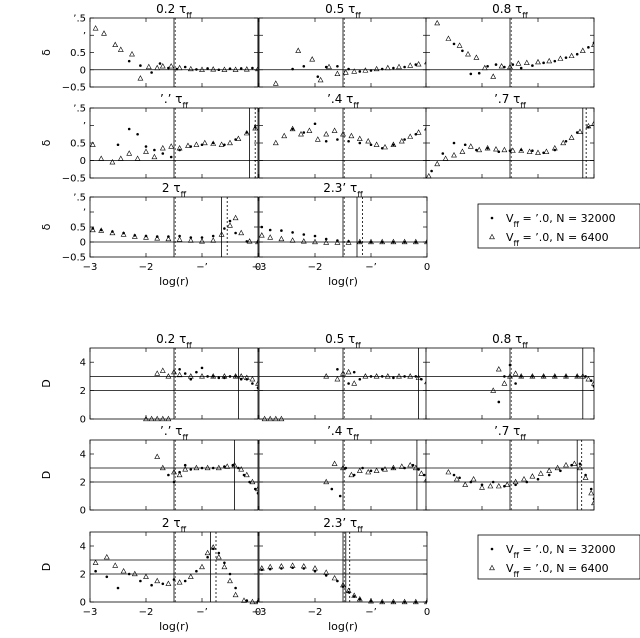 The image size is (640, 638). I want to click on x-axis-label: log(r), so click(343, 626).